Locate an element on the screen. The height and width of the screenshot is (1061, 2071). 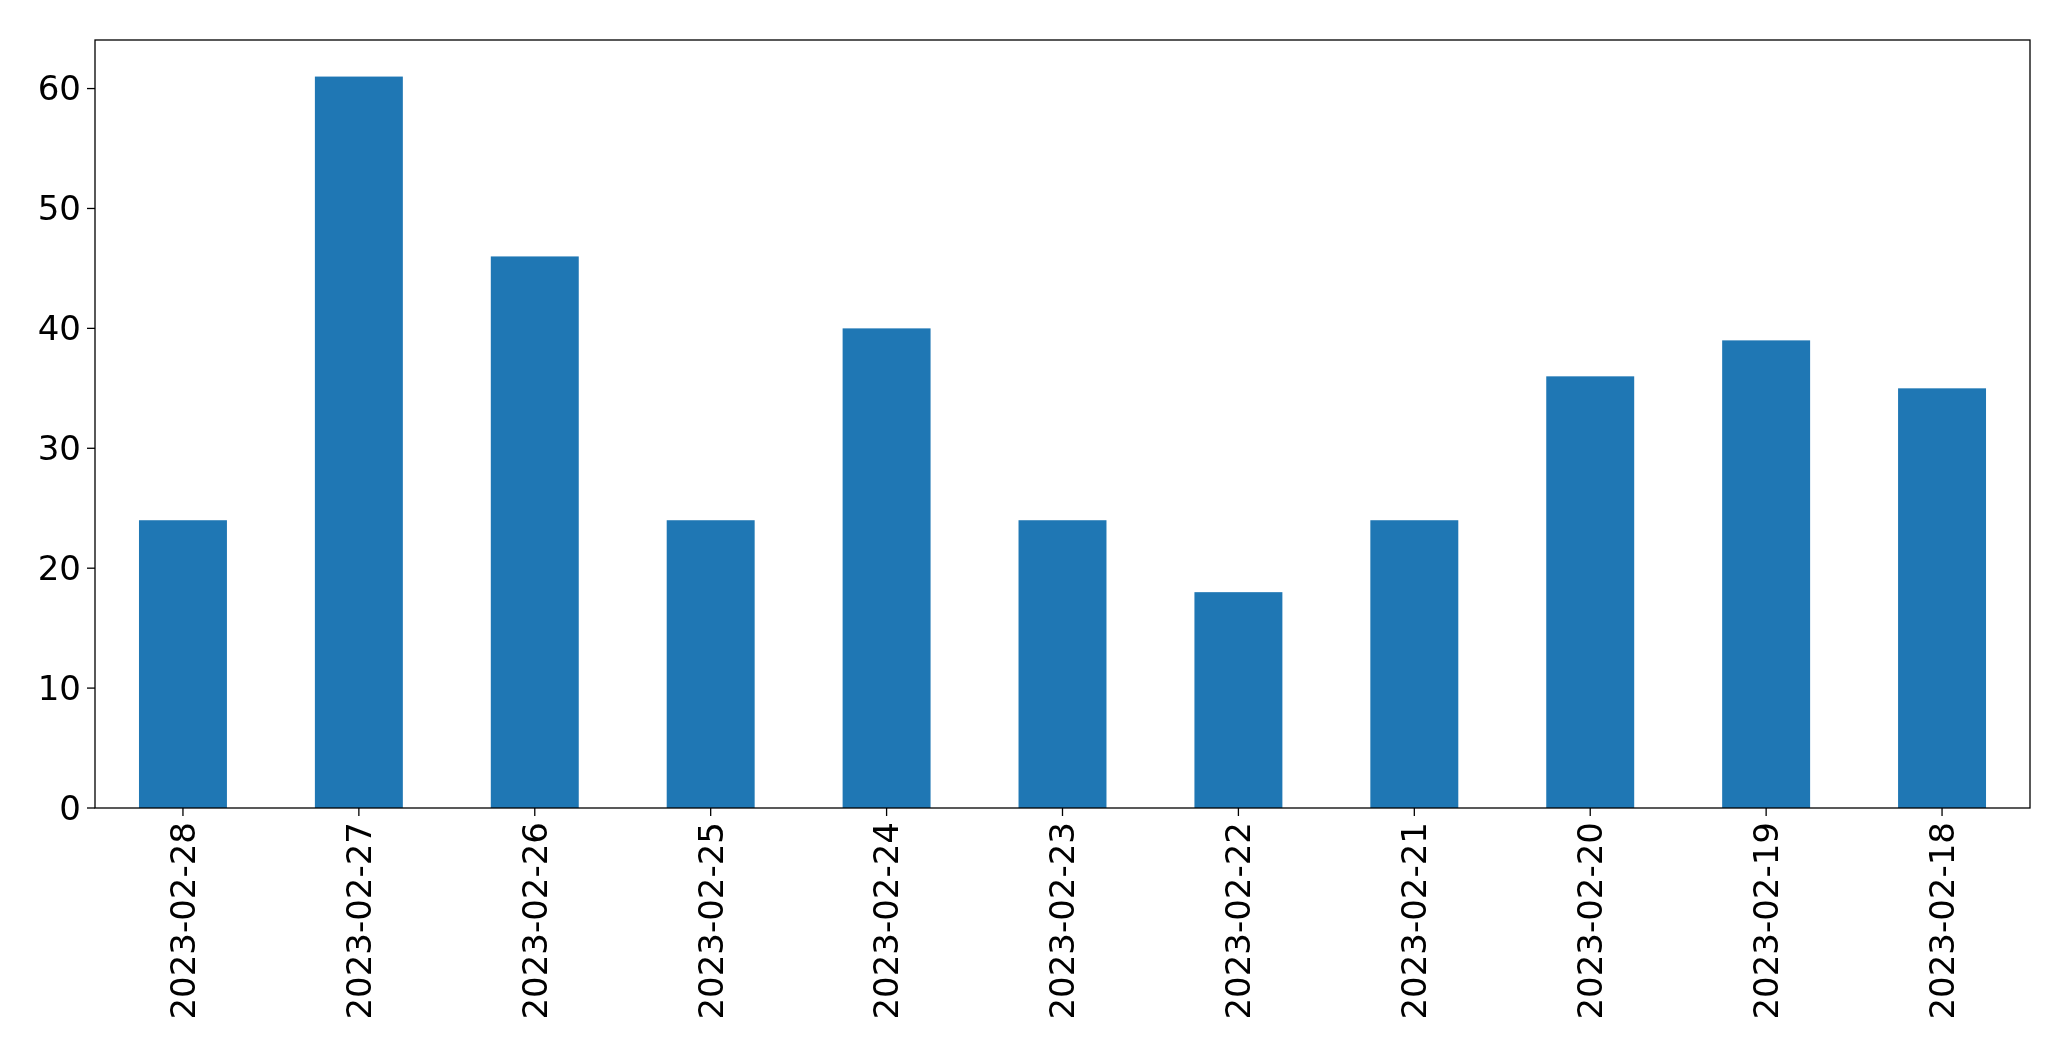
y-tick-label: 0 is located at coordinates (70, 807).